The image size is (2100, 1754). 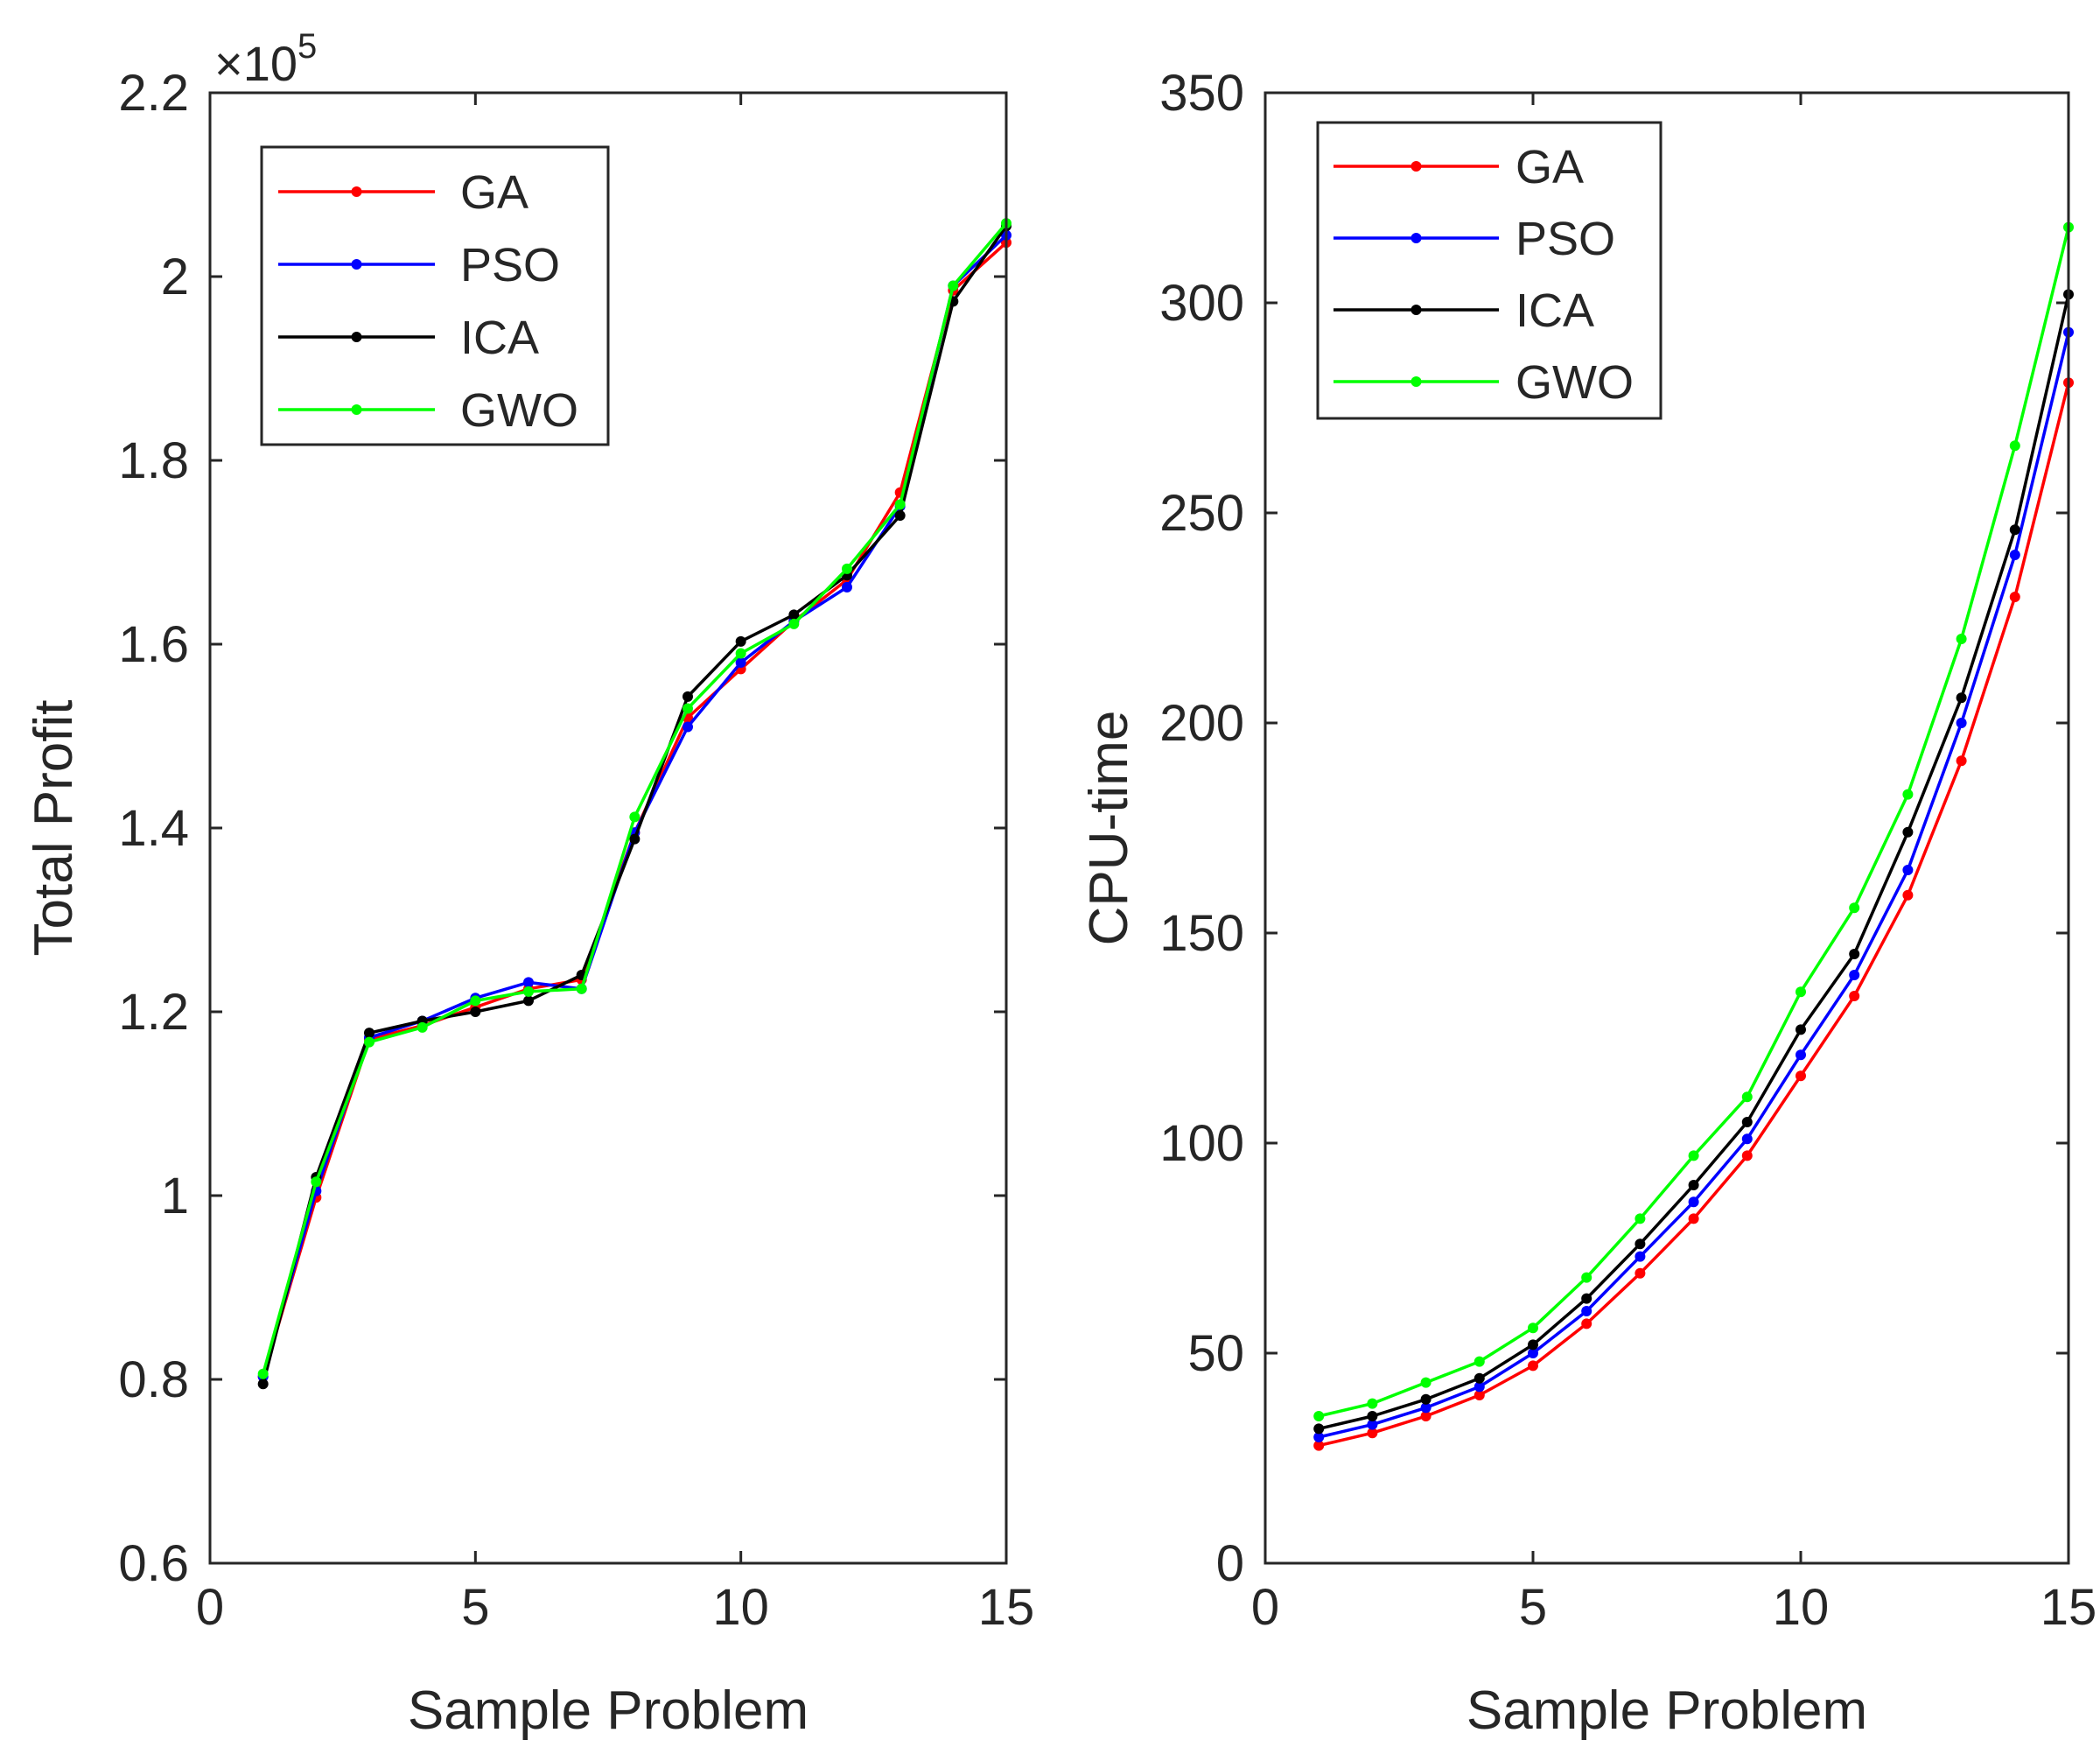 What do you see at coordinates (1201, 303) in the screenshot?
I see `y-tick-label: 300` at bounding box center [1201, 303].